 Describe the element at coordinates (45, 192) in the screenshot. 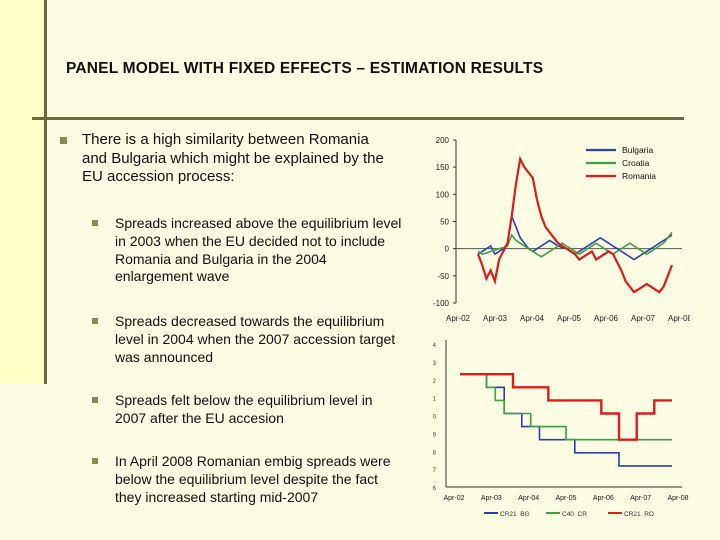

I see `left-accent-edge` at that location.